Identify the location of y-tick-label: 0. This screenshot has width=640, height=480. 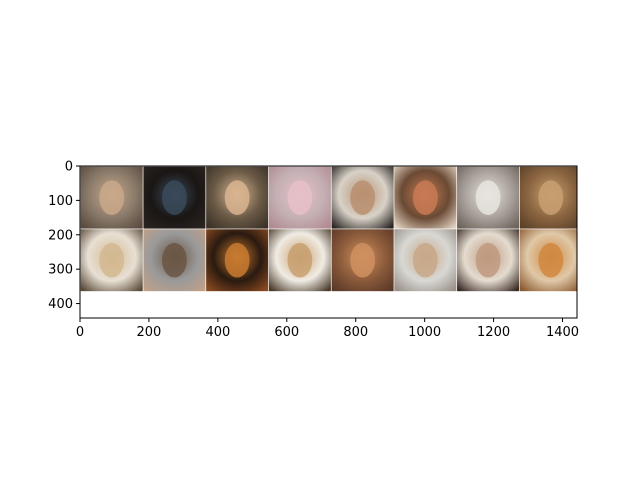
(69, 167).